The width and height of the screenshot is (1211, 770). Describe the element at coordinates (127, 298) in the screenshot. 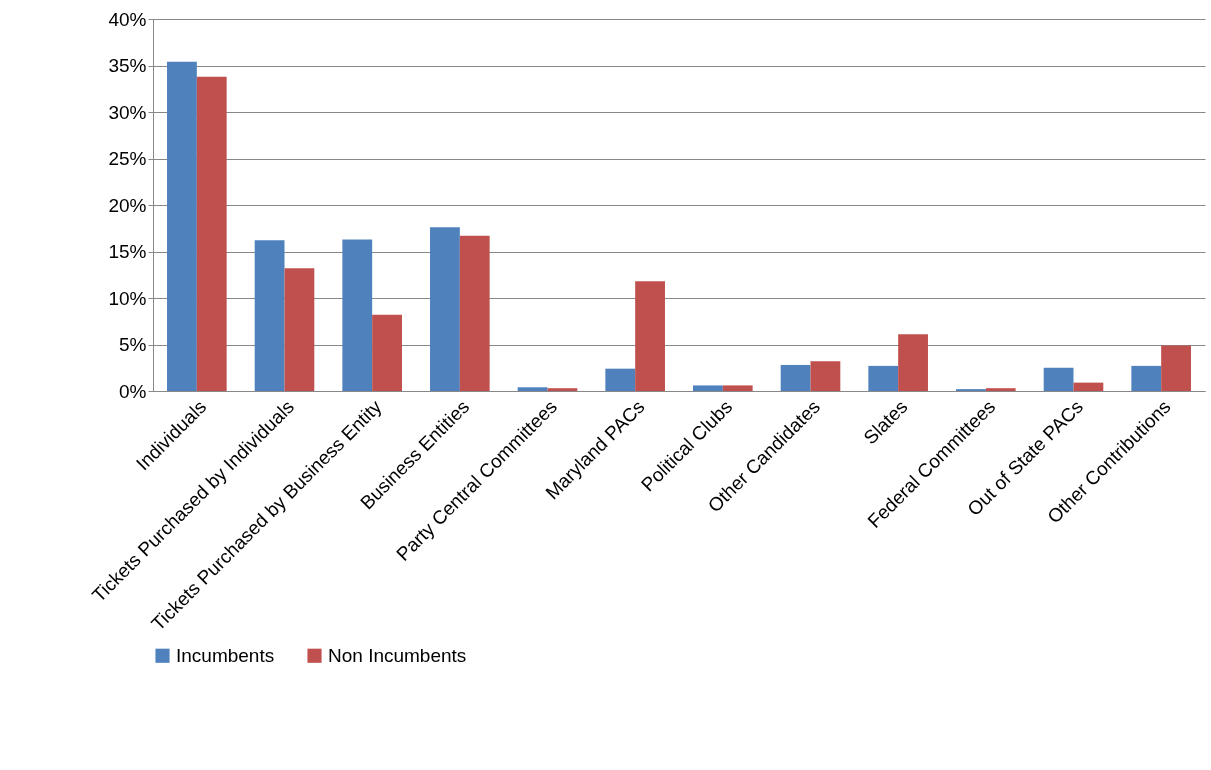

I see `y-tick-label: 10%` at that location.